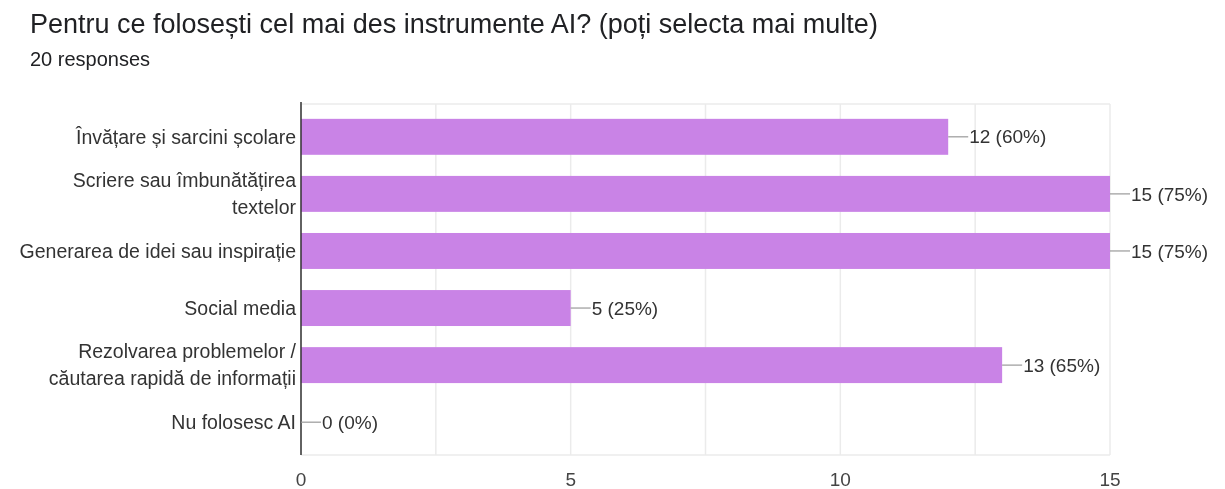 The image size is (1225, 489). Describe the element at coordinates (240, 307) in the screenshot. I see `y-tick-label: Social media` at that location.